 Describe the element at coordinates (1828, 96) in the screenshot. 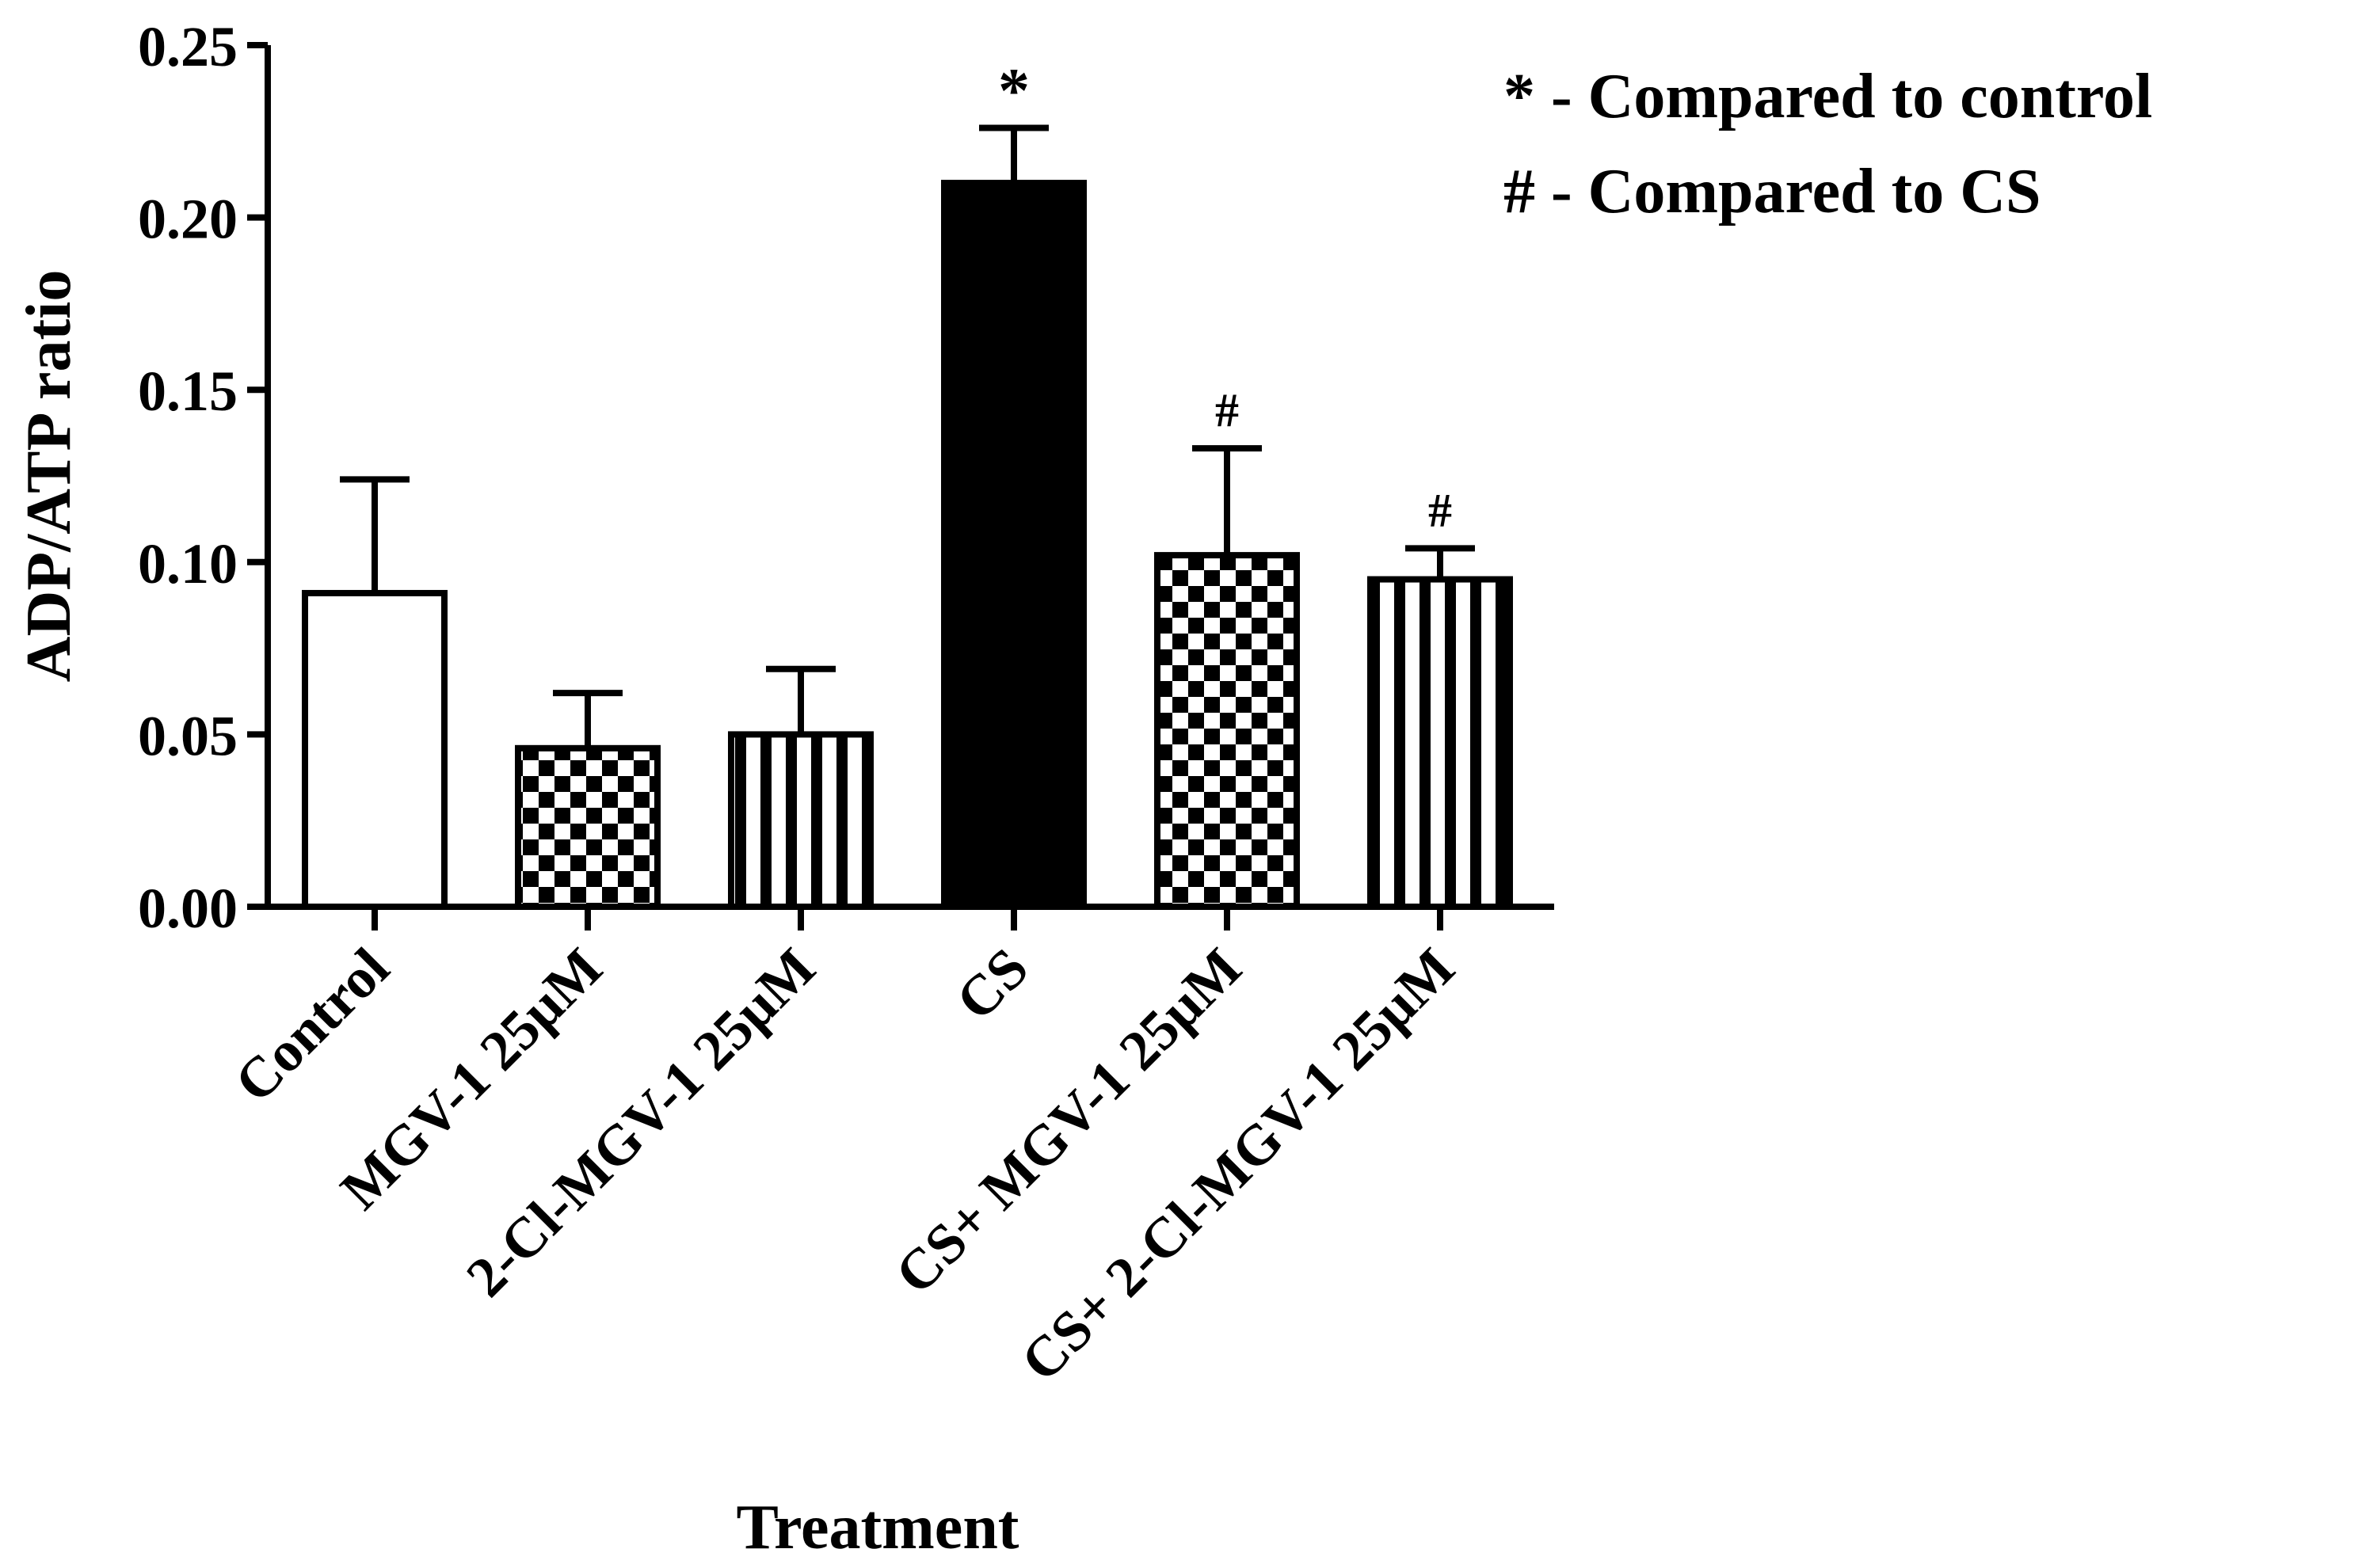

I see `legend-entry-control: * - Compared to control` at that location.